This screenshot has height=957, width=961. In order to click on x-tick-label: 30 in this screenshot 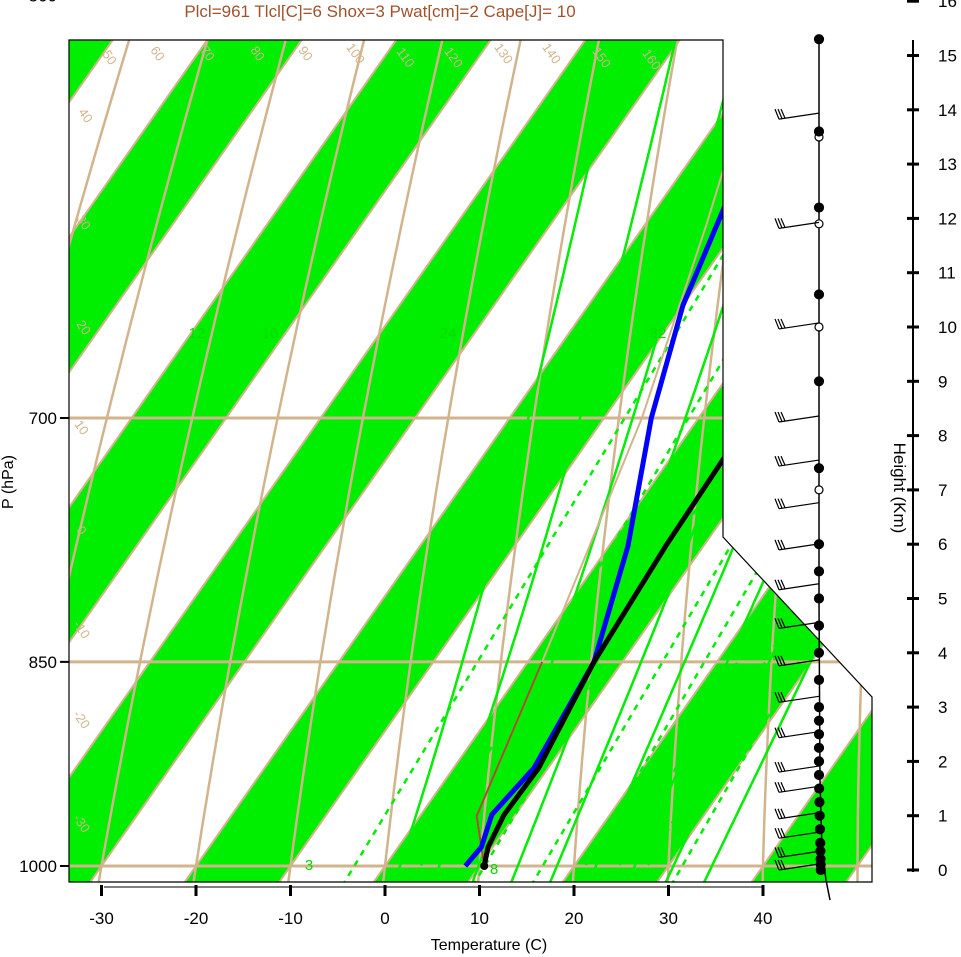, I will do `click(668, 918)`.